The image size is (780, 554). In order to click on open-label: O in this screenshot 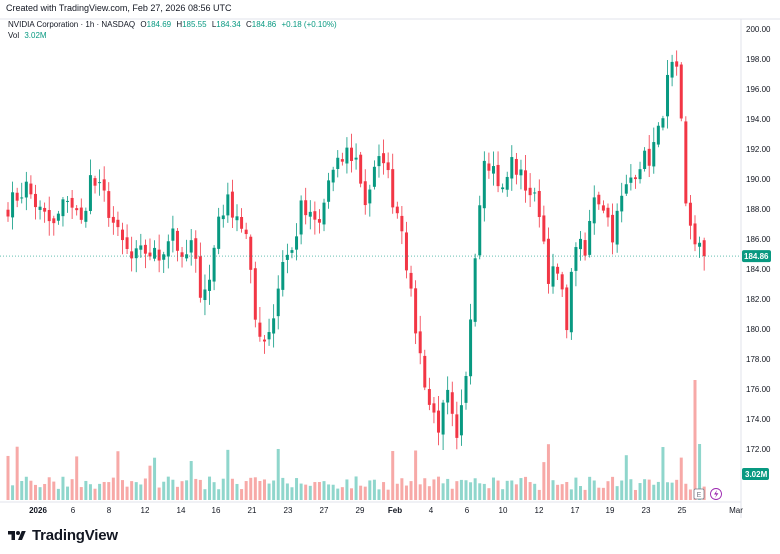, I will do `click(143, 24)`.